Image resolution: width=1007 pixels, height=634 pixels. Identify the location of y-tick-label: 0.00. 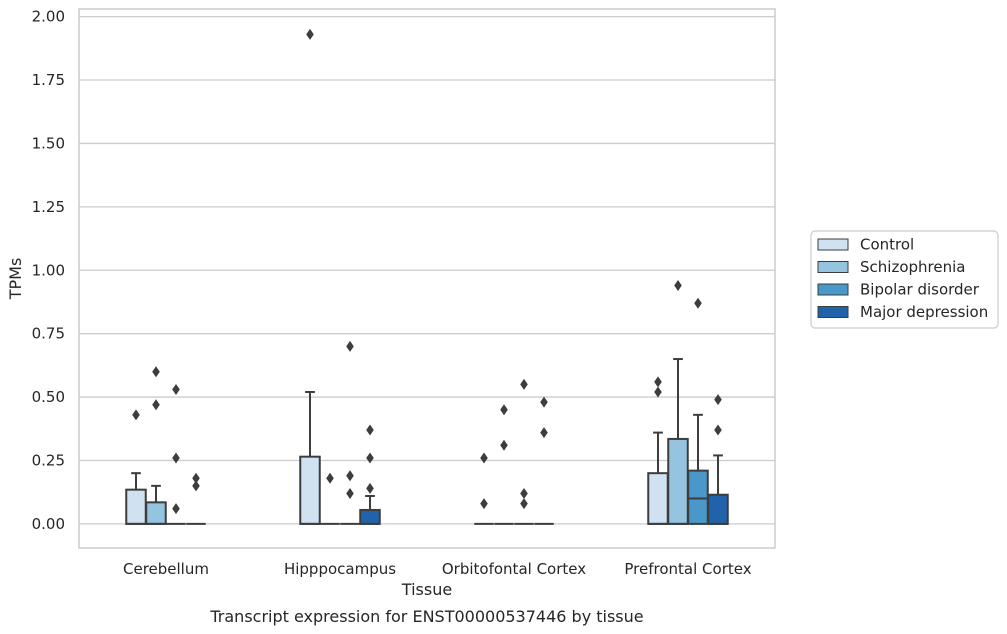
(48, 524).